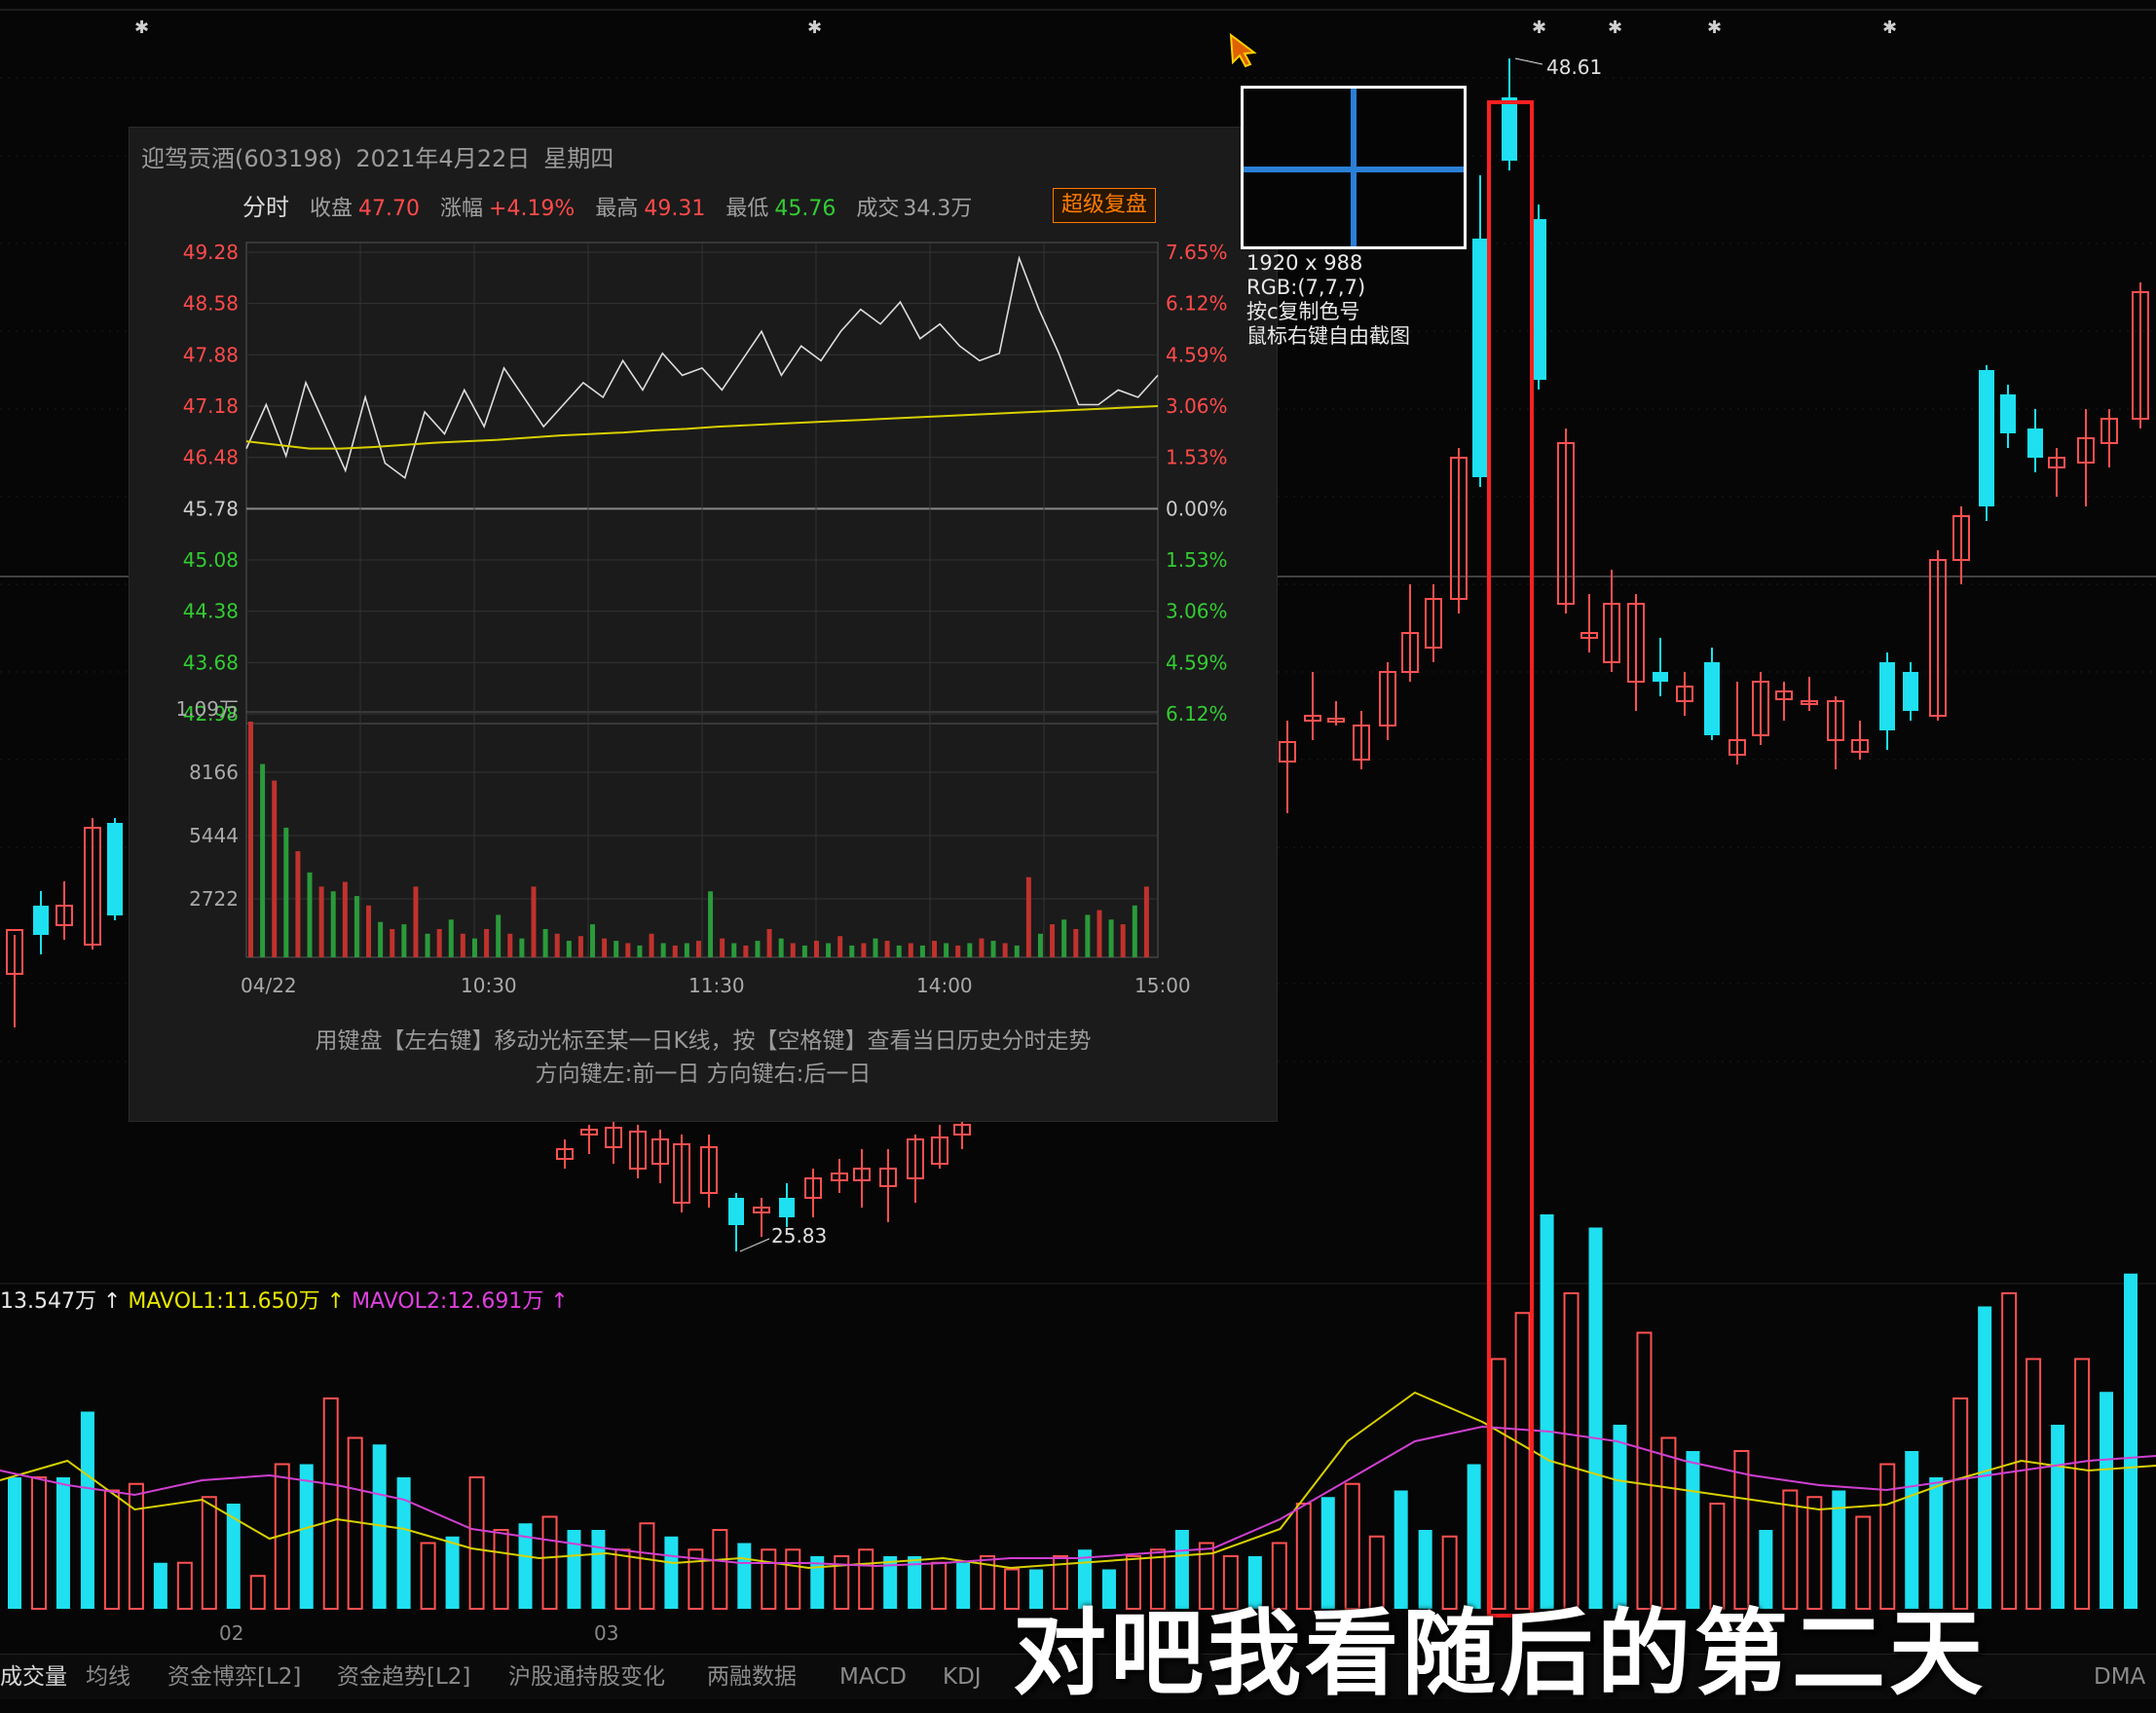  Describe the element at coordinates (389, 209) in the screenshot. I see `close-value: 47.70` at that location.